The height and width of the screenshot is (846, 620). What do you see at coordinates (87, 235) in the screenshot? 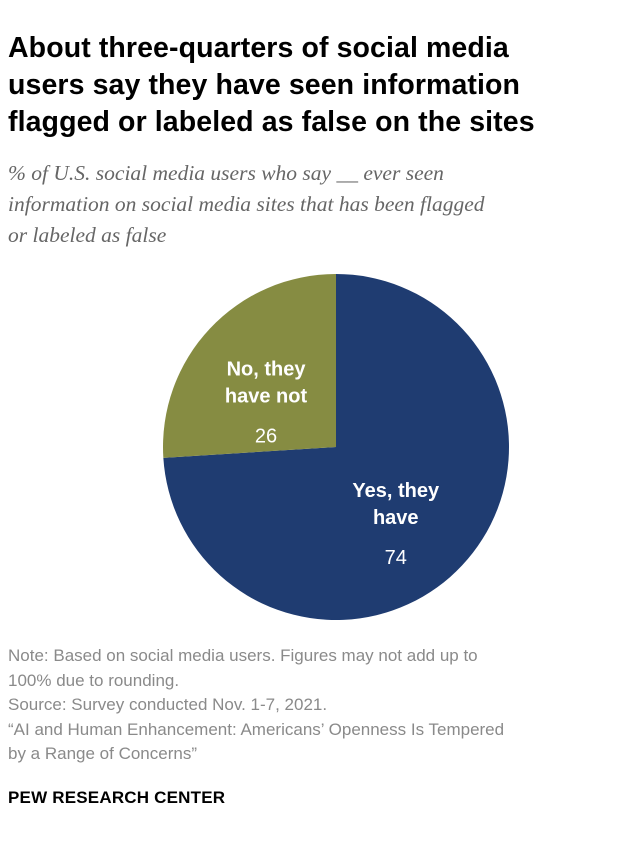
I see `subtitle-line: or labeled as false` at bounding box center [87, 235].